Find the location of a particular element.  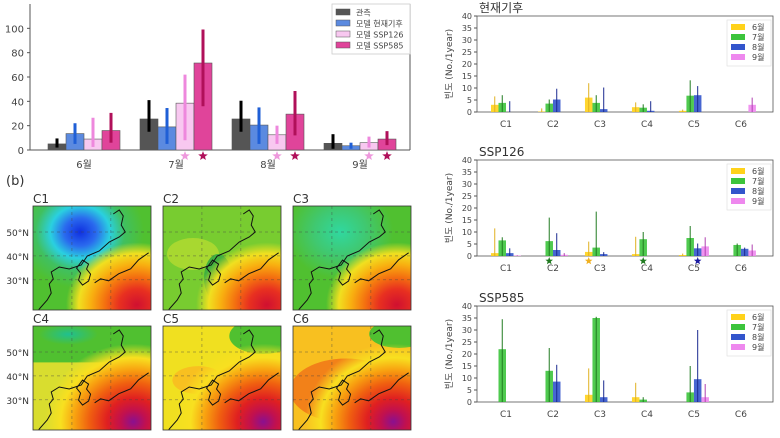

map-C1: C1 50°N 40°N 30°N is located at coordinates (79, 251).